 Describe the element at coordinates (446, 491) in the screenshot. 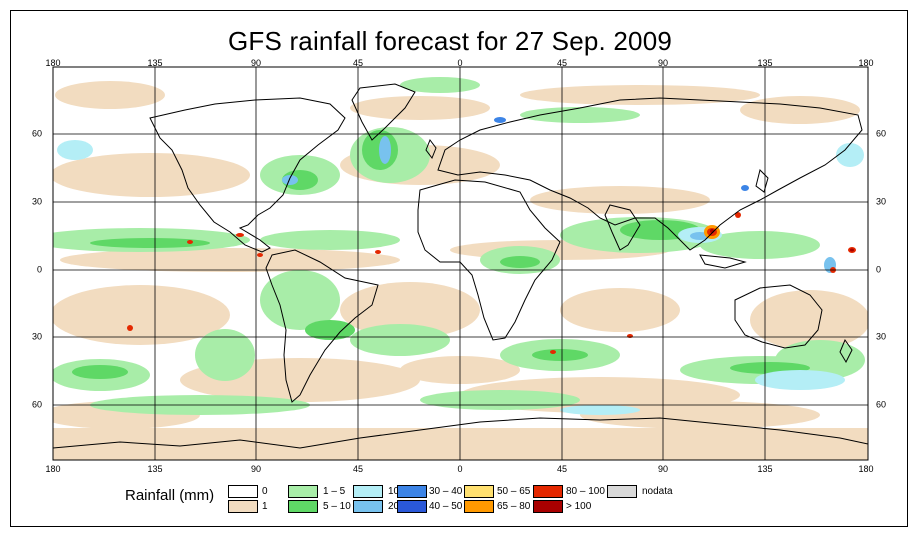

I see `legend-label: 30 – 40` at that location.